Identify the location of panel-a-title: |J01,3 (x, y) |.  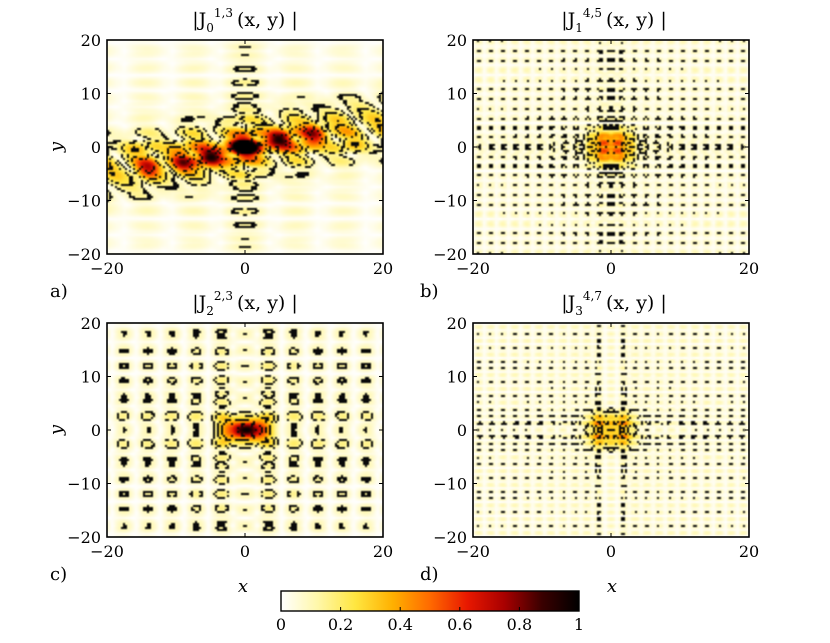
(245, 20).